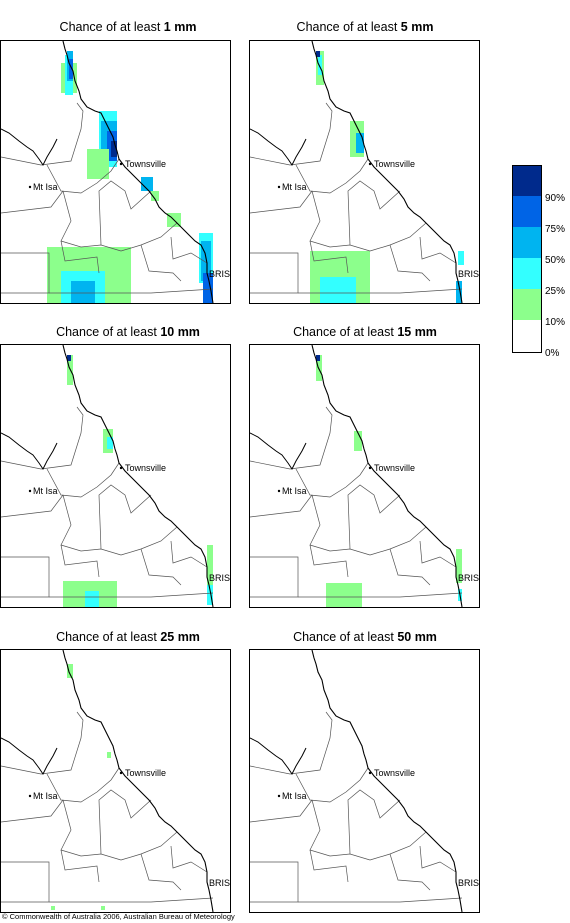  I want to click on panel-title-50mm: Chance of at least 50 mm, so click(365, 637).